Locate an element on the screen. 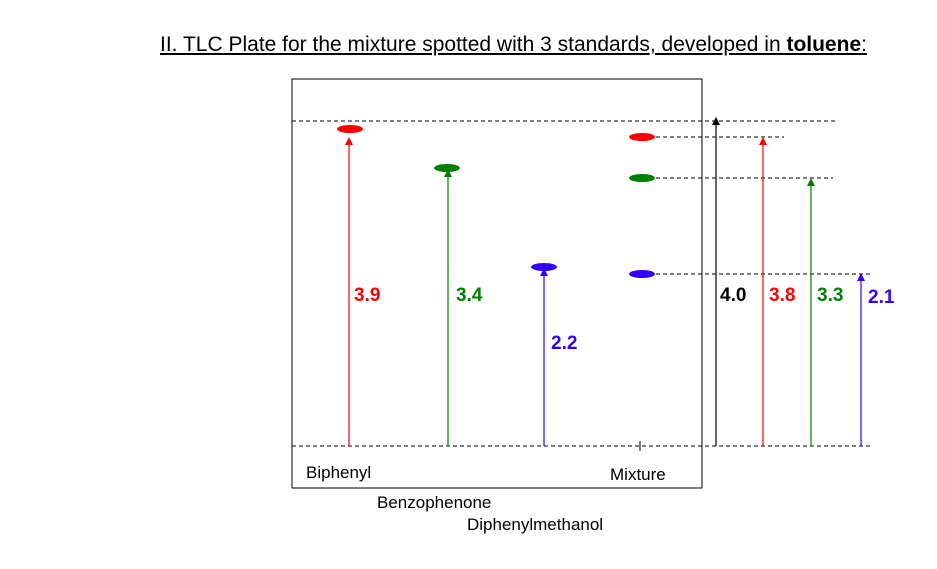 Image resolution: width=937 pixels, height=569 pixels. lane-label-benzophenone: Benzophenone is located at coordinates (434, 502).